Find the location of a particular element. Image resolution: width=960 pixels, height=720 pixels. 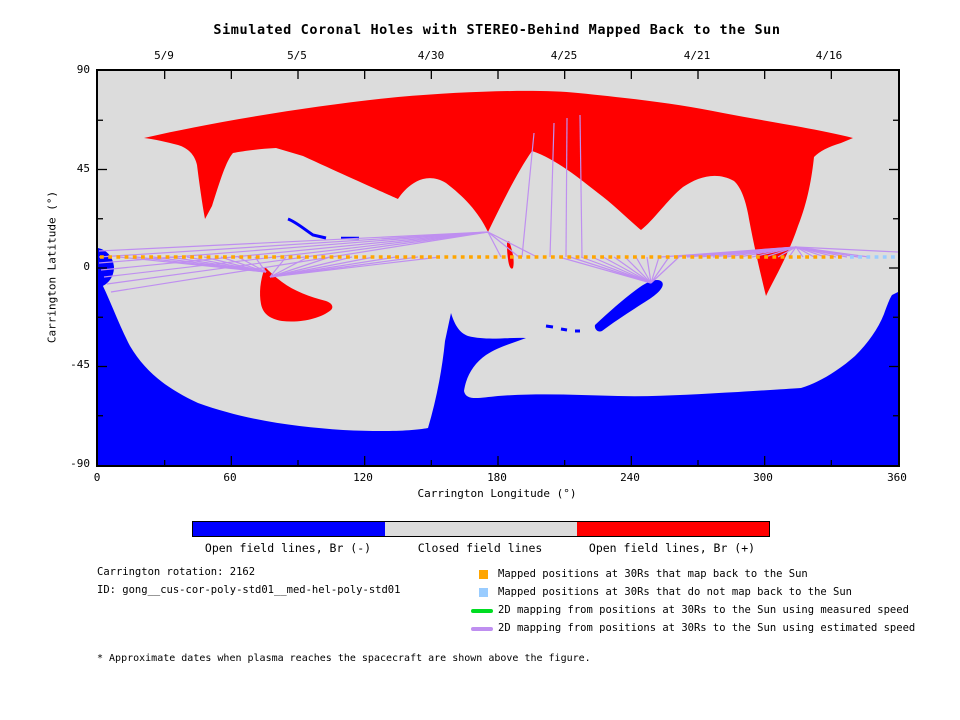

colorbar-label: Open field lines, Br (+) is located at coordinates (672, 548).